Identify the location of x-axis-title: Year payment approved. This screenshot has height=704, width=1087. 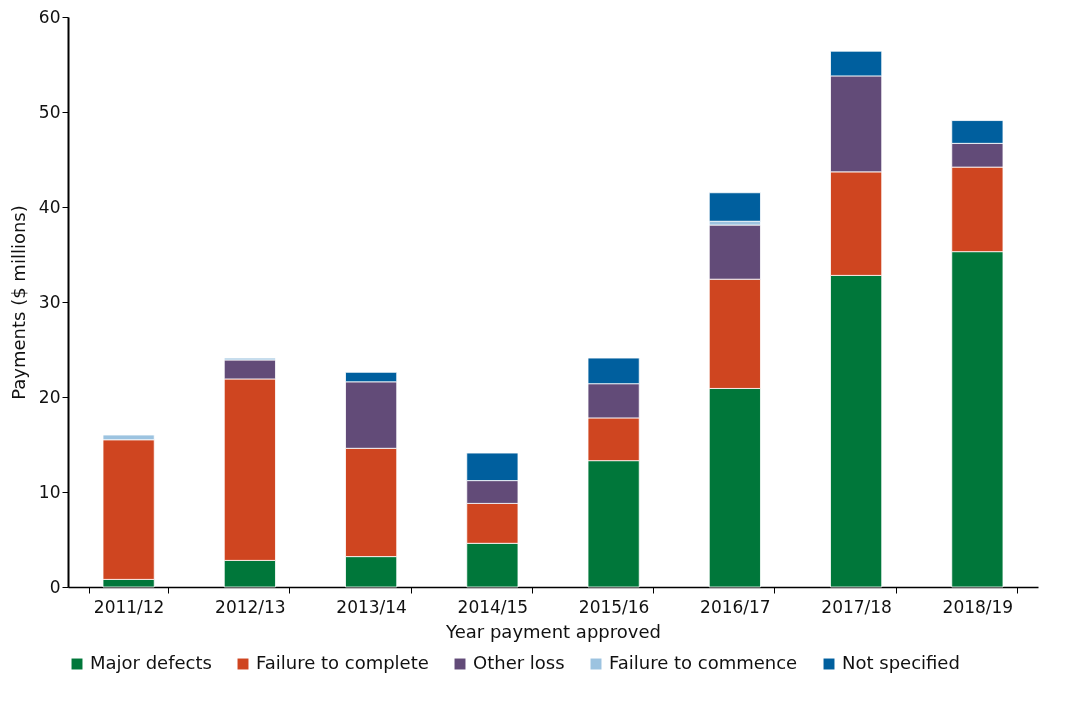
(553, 631).